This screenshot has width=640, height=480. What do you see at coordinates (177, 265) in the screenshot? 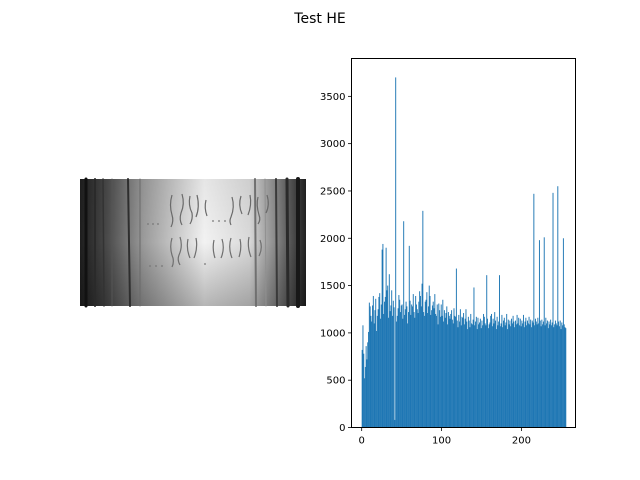
I see `image-dots-lower` at bounding box center [177, 265].